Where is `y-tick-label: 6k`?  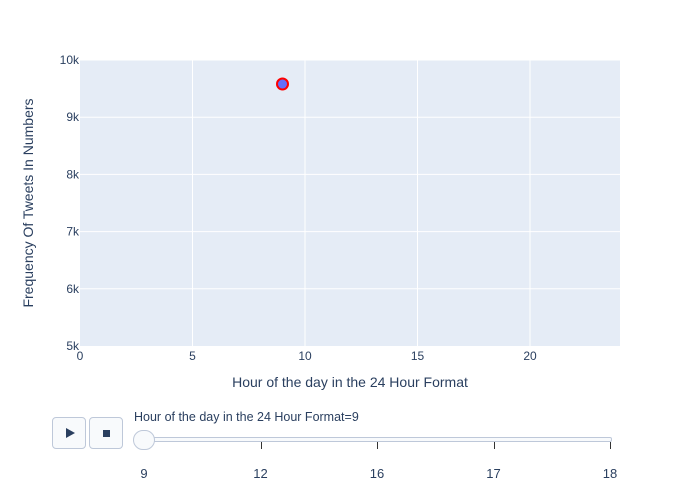 y-tick-label: 6k is located at coordinates (73, 289).